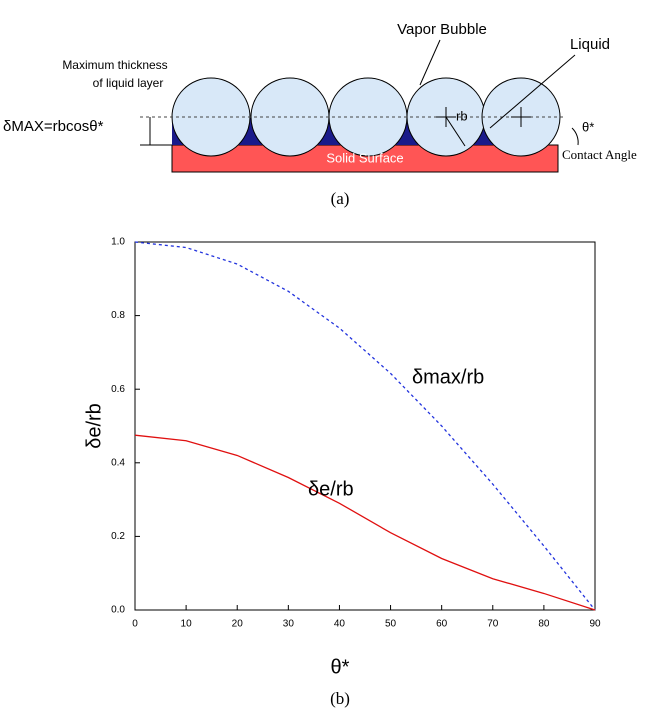  I want to click on label: rb, so click(462, 115).